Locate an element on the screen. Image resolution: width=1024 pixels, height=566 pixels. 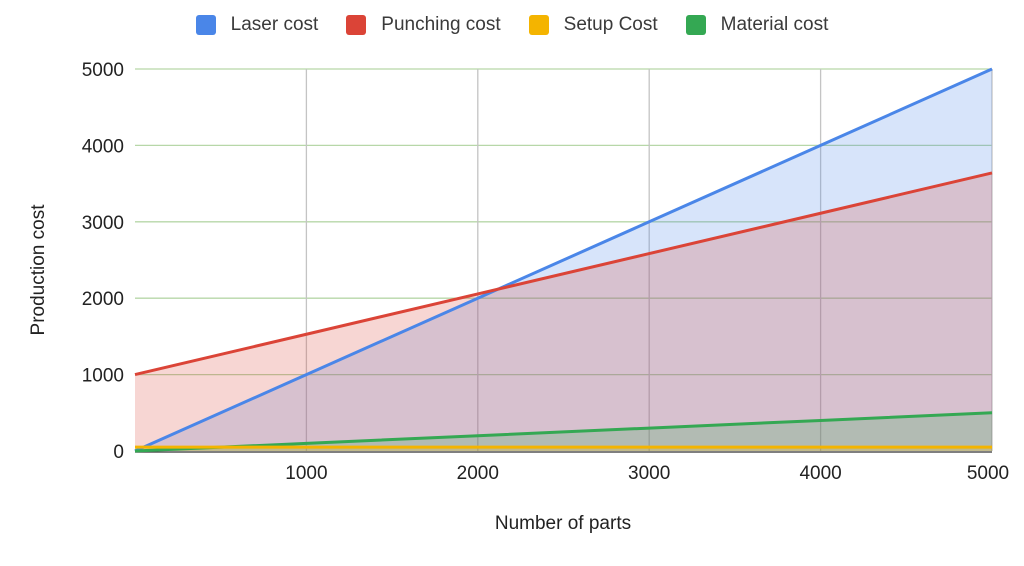
legend-item-setup: Setup Cost is located at coordinates (593, 25).